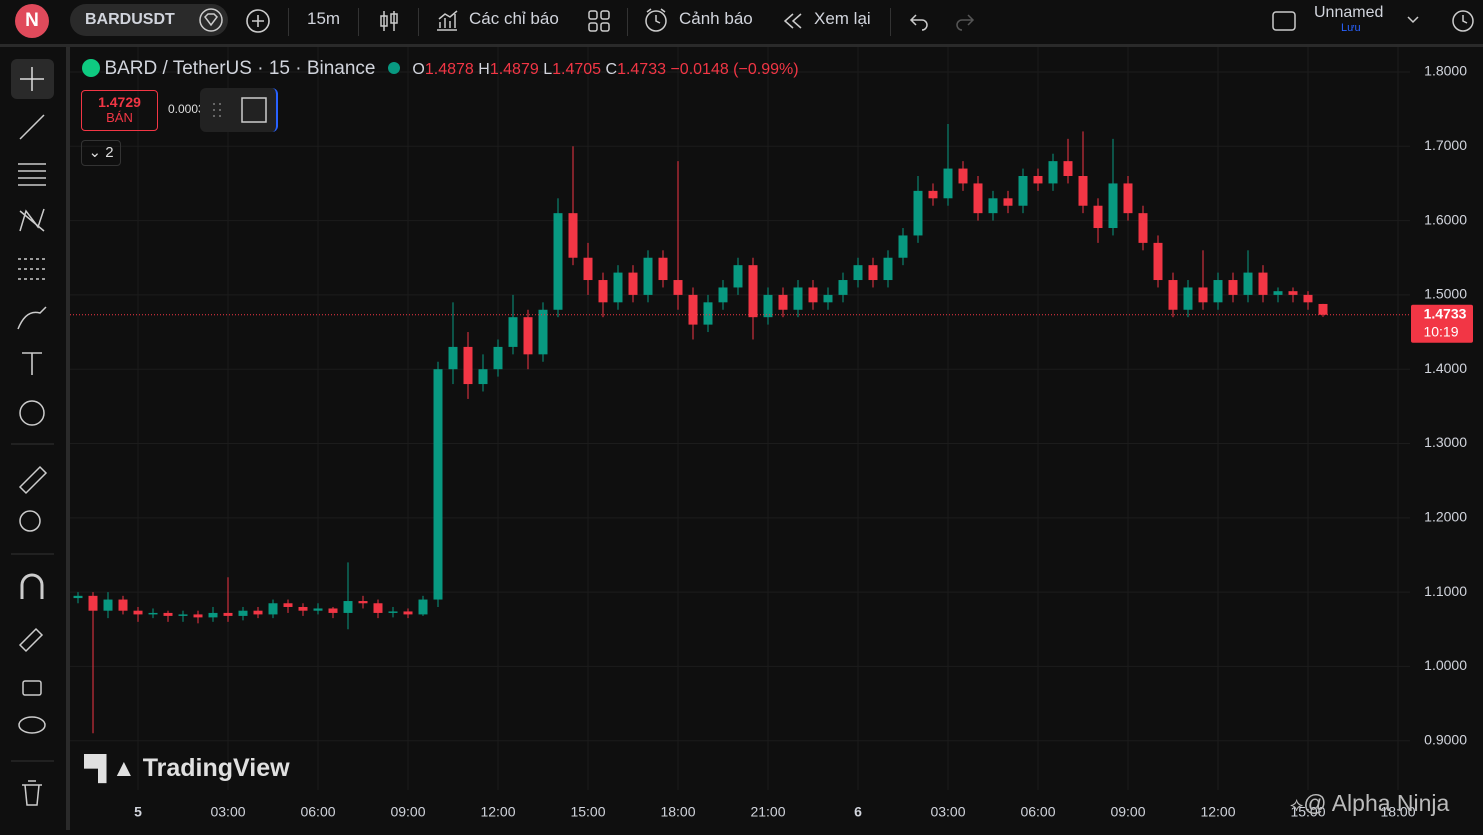 The image size is (1483, 835). I want to click on drawing-float, so click(239, 110).